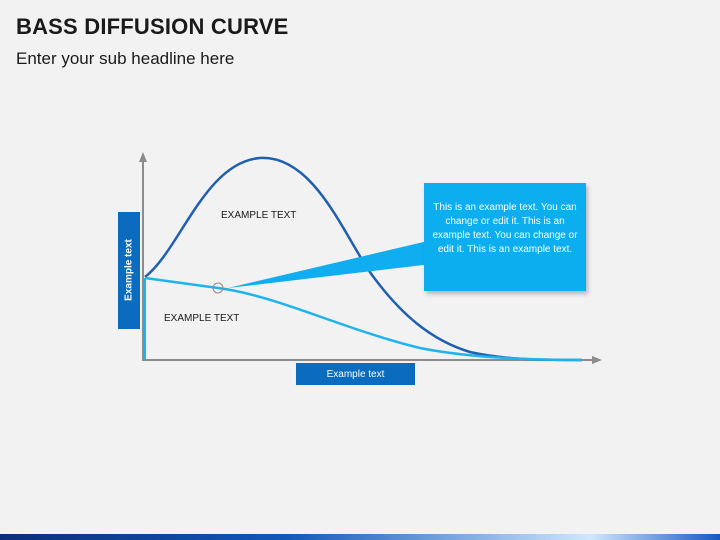  I want to click on upper-curve-label: EXAMPLE TEXT, so click(259, 215).